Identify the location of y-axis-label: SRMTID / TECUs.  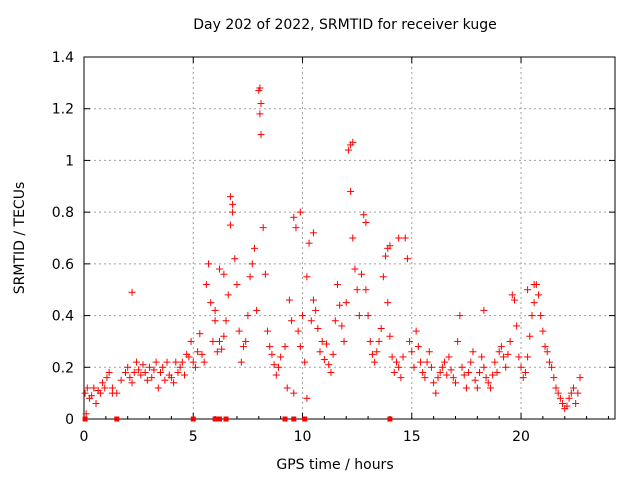
(20, 238).